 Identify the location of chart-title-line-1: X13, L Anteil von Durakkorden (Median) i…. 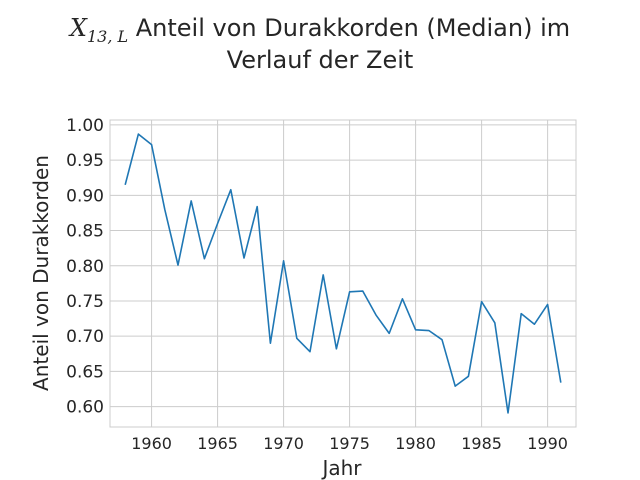
(320, 30).